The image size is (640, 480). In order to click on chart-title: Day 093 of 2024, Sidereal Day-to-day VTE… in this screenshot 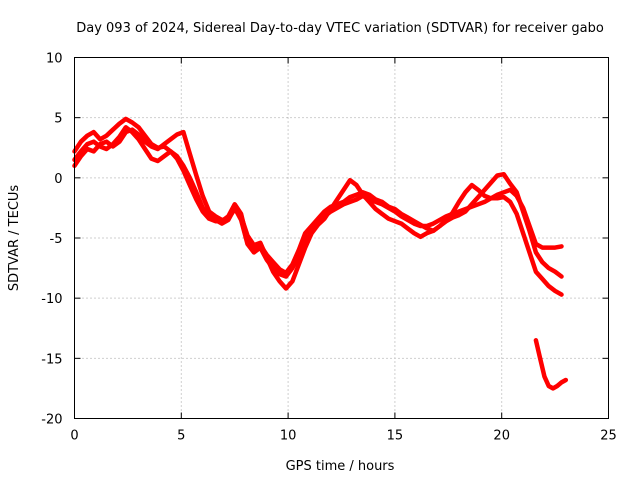, I will do `click(340, 28)`.